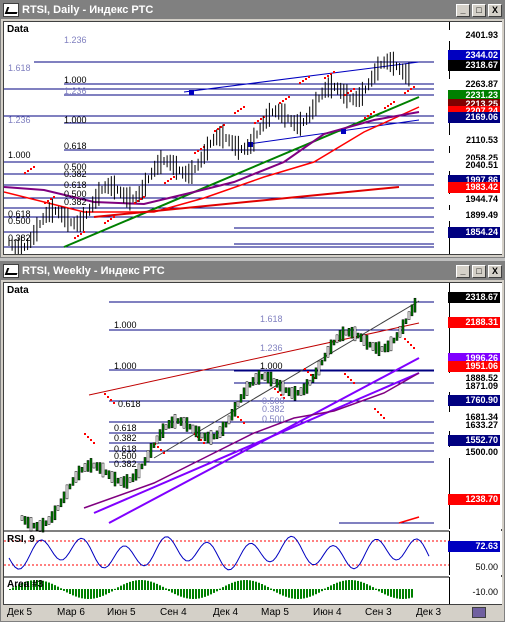  Describe the element at coordinates (252, 271) in the screenshot. I see `weekly-titlebar: RTSI, Weekly - Индекс РТС _ □ X` at that location.